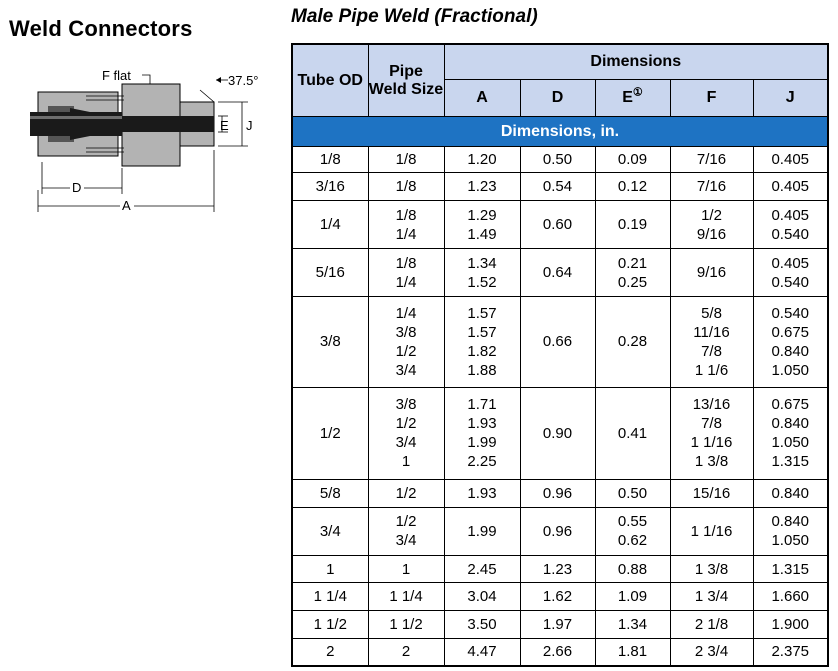 This screenshot has width=838, height=671. What do you see at coordinates (711, 433) in the screenshot?
I see `cell-f: 13/16 7/8 1 1/16 1 3/8` at bounding box center [711, 433].